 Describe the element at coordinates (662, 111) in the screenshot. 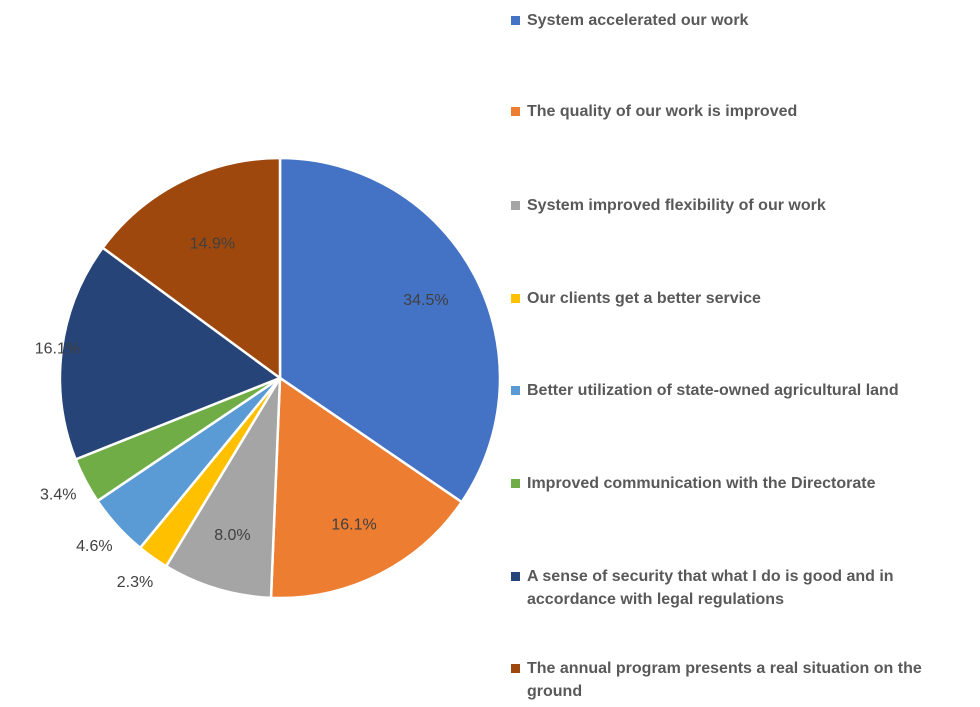

I see `legend-label: The quality of our work is improved` at that location.